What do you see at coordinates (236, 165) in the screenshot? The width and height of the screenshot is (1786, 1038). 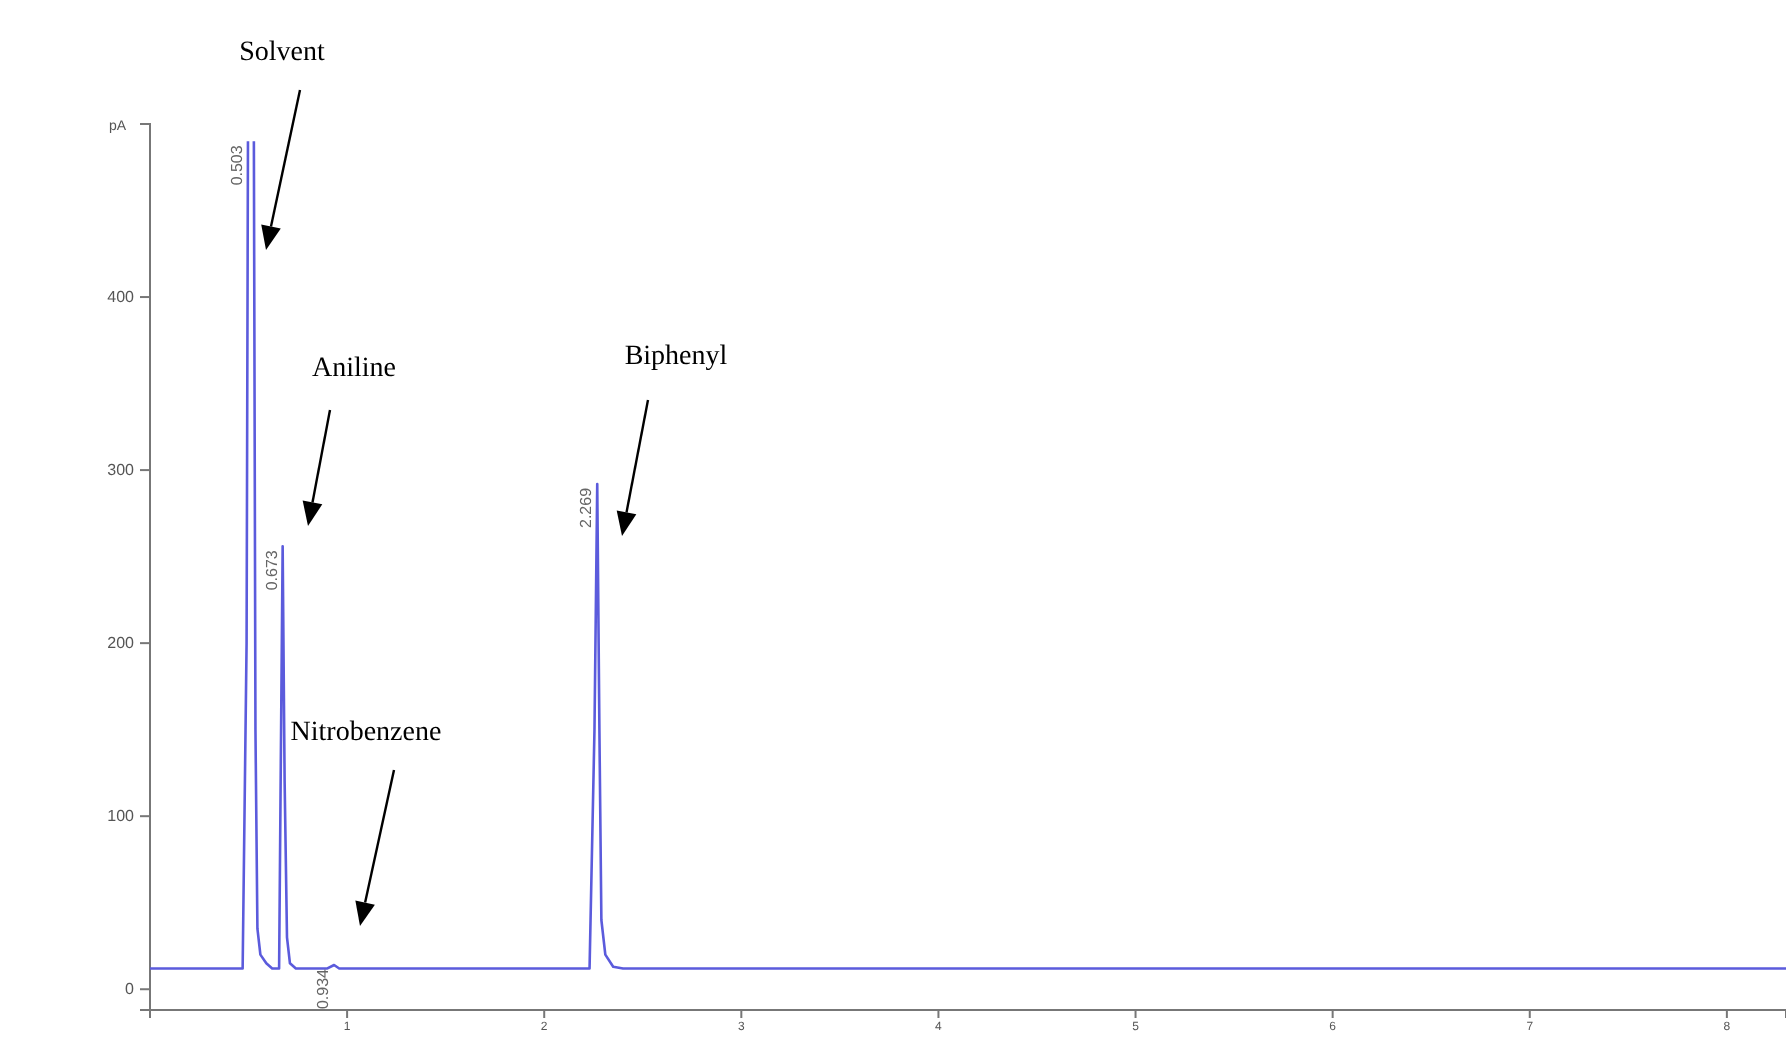 I see `annotation: 0.503` at bounding box center [236, 165].